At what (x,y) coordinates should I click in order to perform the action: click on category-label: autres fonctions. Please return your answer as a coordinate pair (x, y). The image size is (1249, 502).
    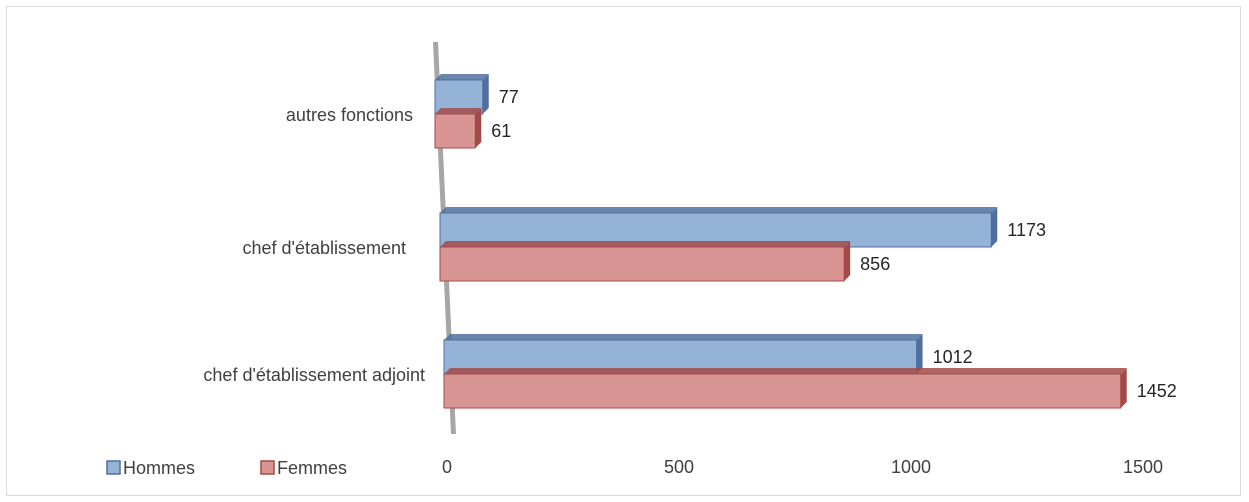
    Looking at the image, I should click on (349, 115).